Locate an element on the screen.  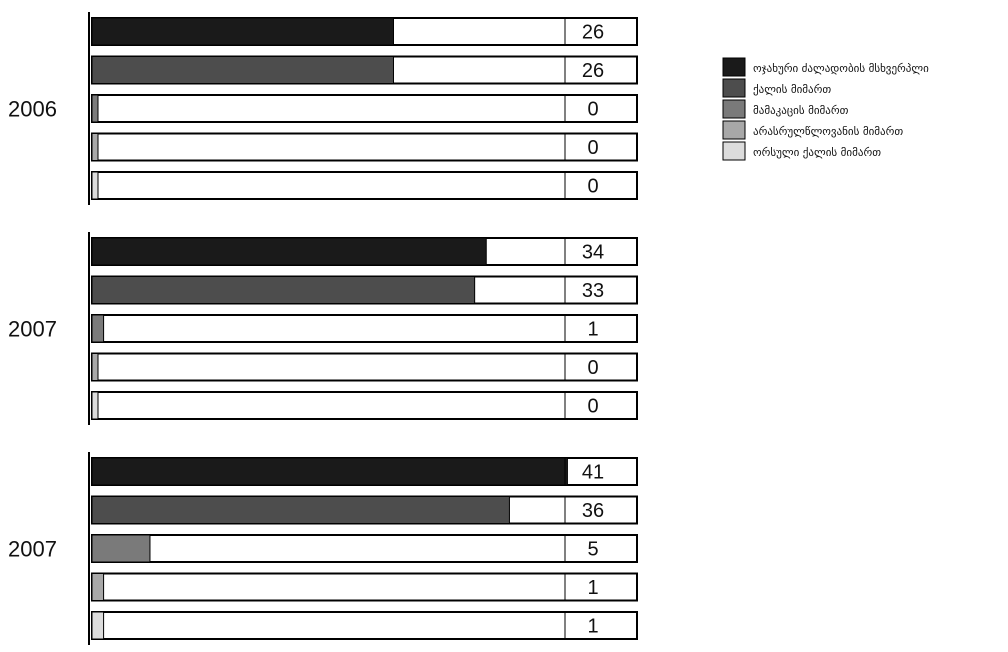
data-label: 36 is located at coordinates (593, 511).